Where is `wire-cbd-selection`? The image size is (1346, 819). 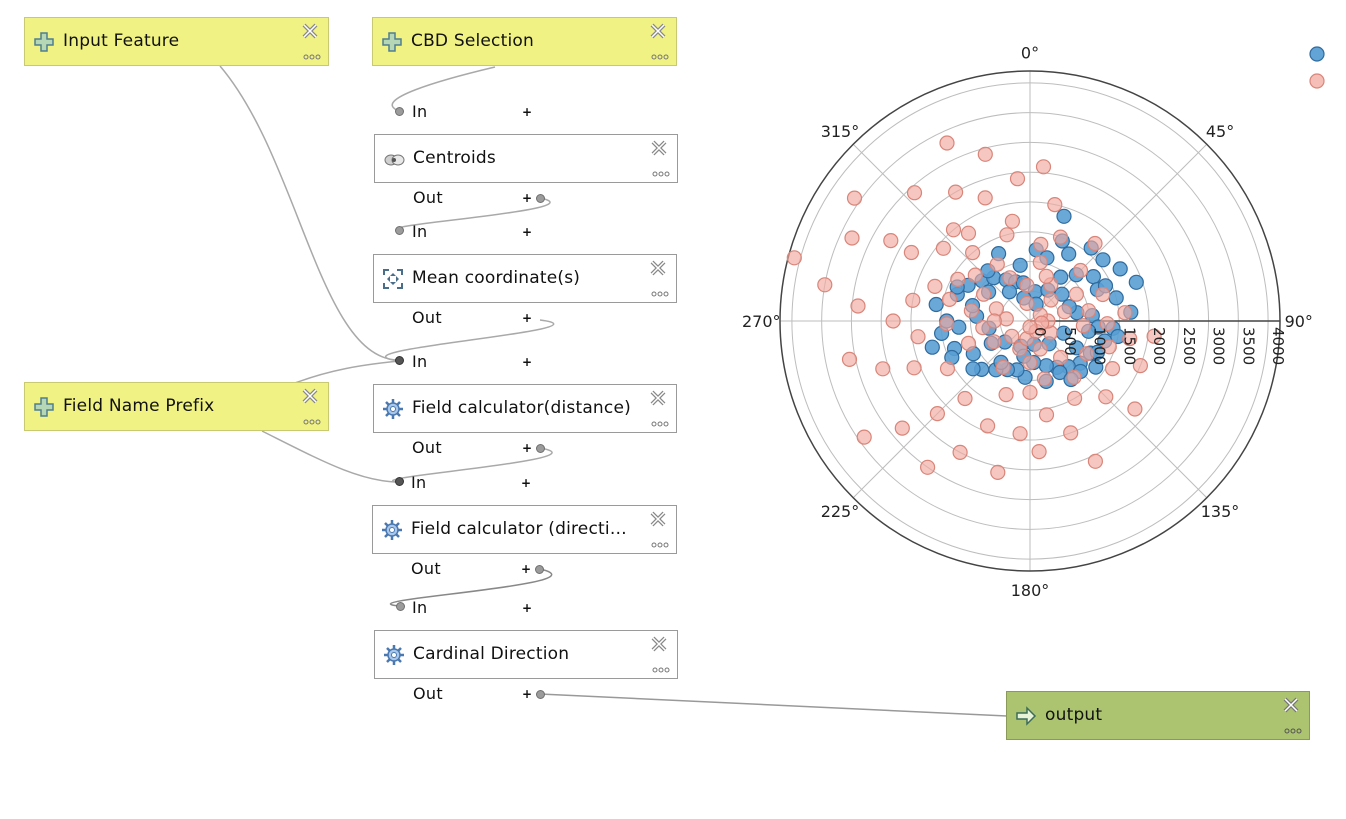 wire-cbd-selection is located at coordinates (443, 89).